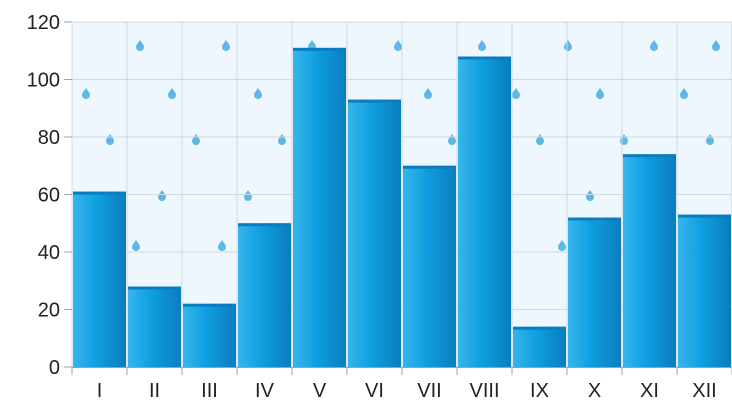 Image resolution: width=732 pixels, height=410 pixels. Describe the element at coordinates (429, 167) in the screenshot. I see `bar-cap-VII` at that location.